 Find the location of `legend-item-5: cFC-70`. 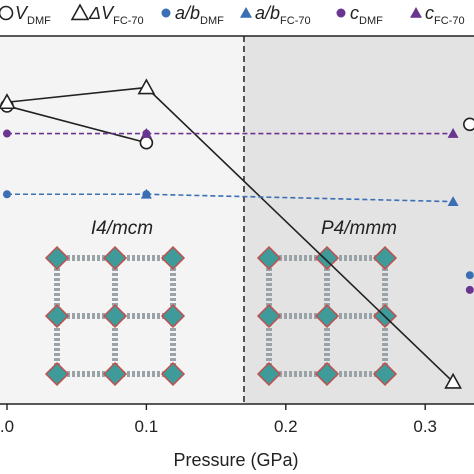

legend-item-5: cFC-70 is located at coordinates (437, 15).